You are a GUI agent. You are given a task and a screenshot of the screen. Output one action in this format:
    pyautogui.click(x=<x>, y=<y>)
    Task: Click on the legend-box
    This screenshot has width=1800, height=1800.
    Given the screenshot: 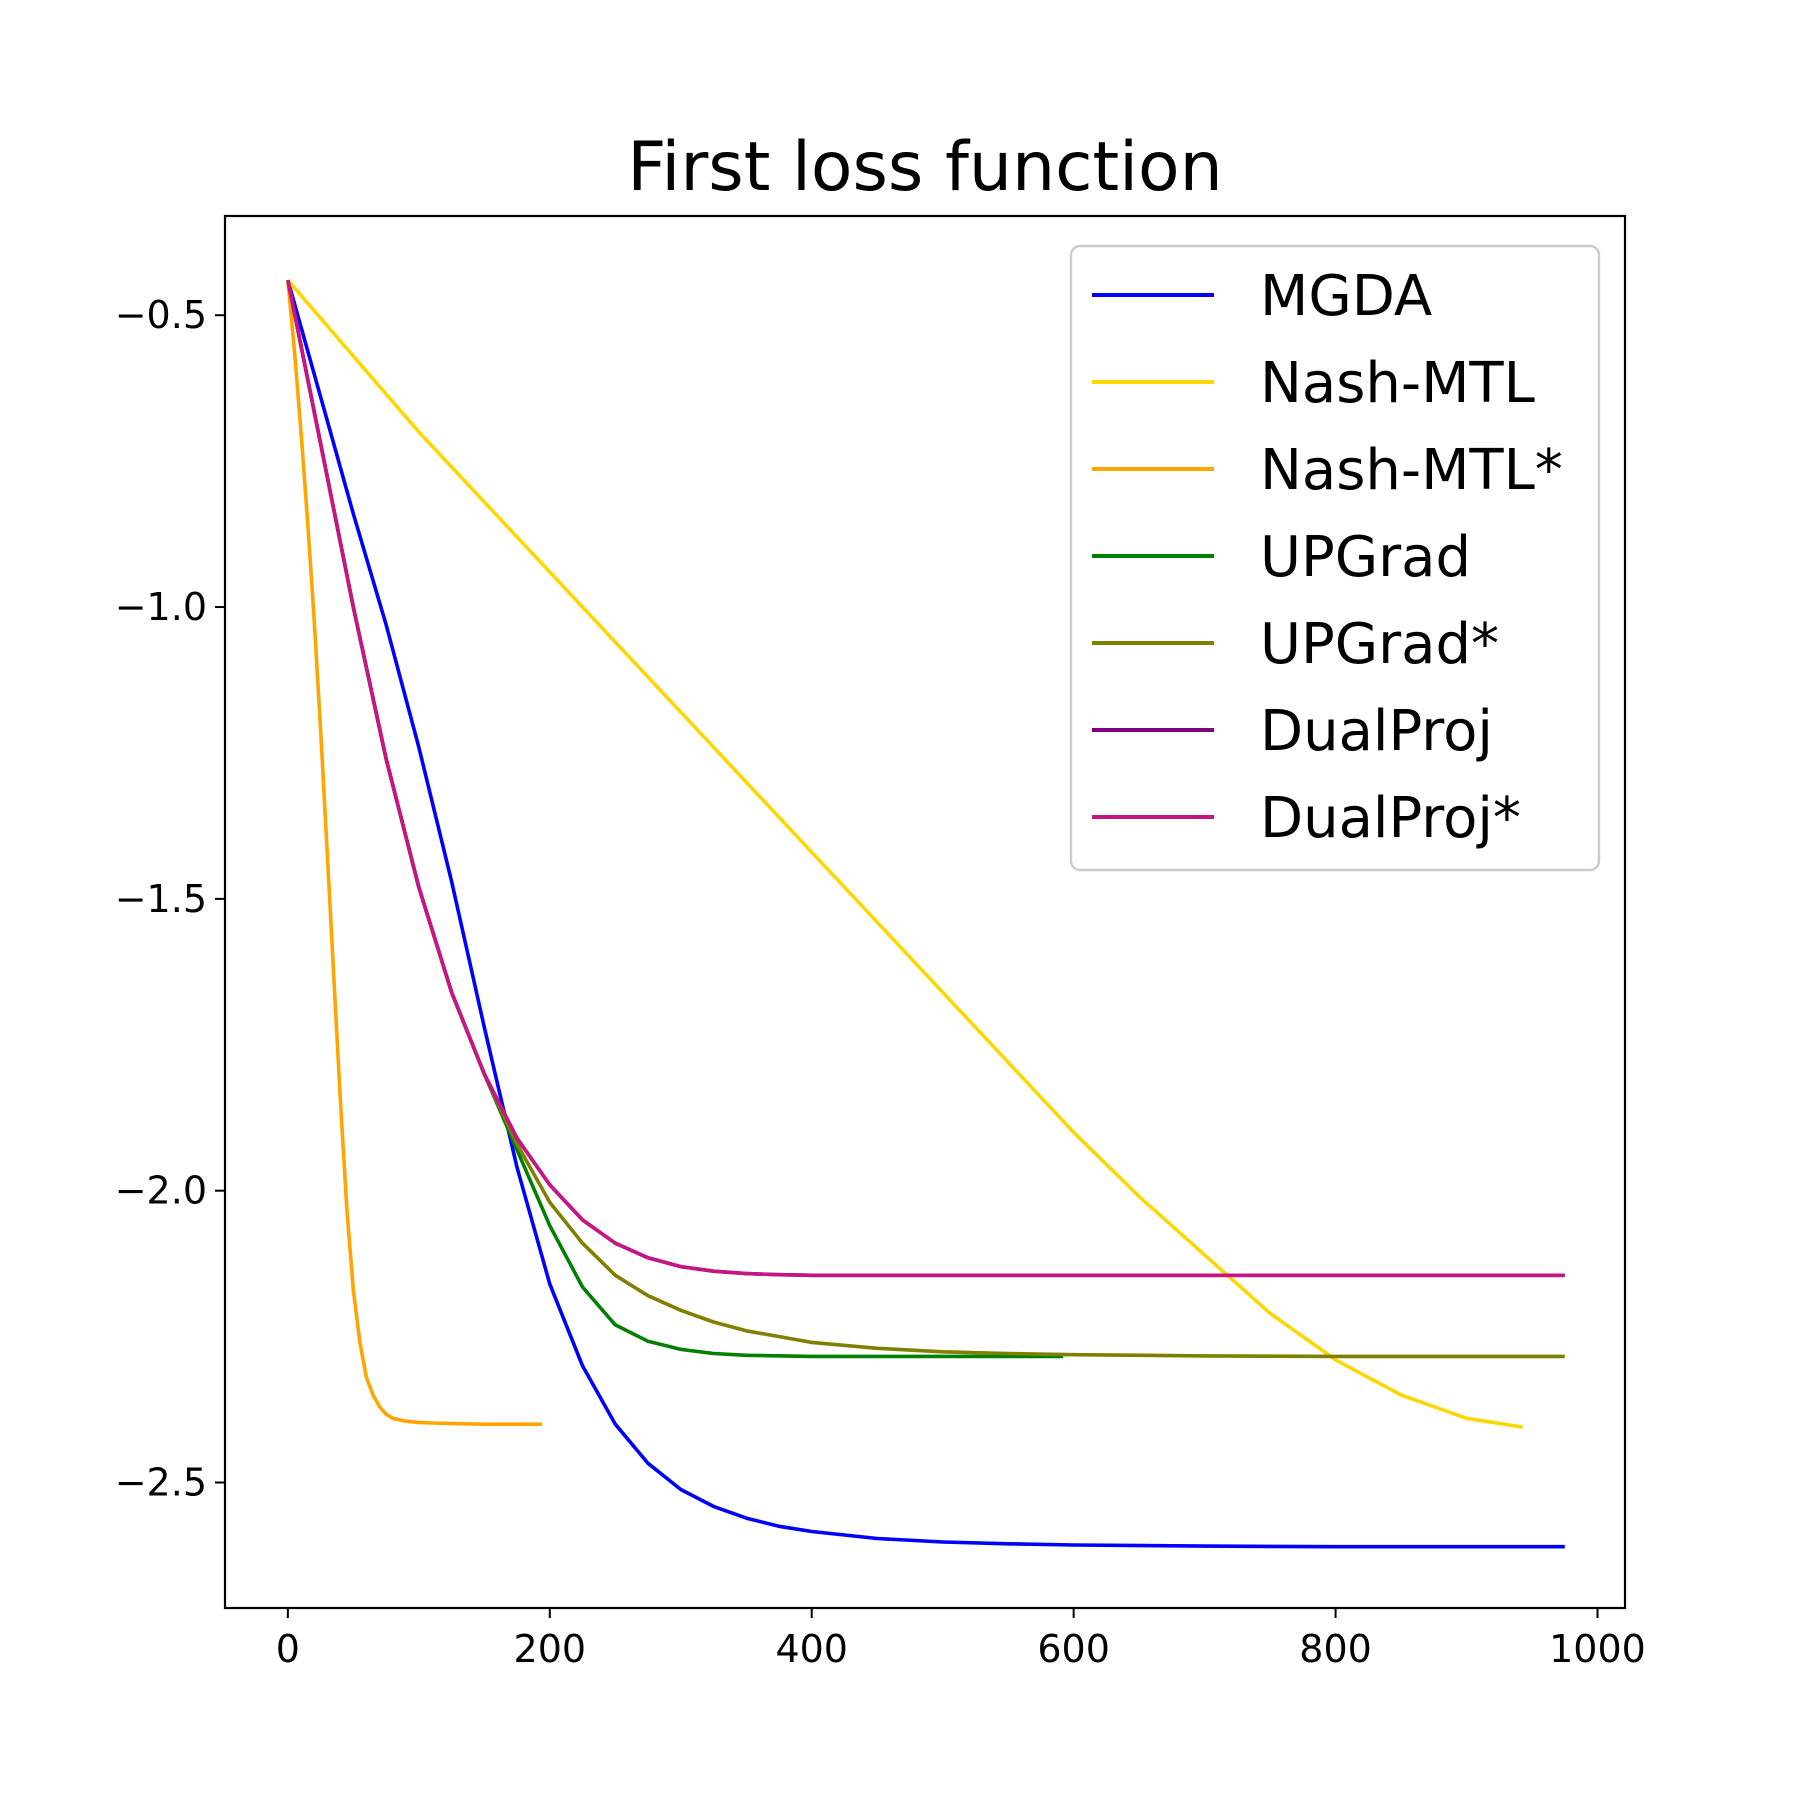 What is the action you would take?
    pyautogui.click(x=1335, y=558)
    